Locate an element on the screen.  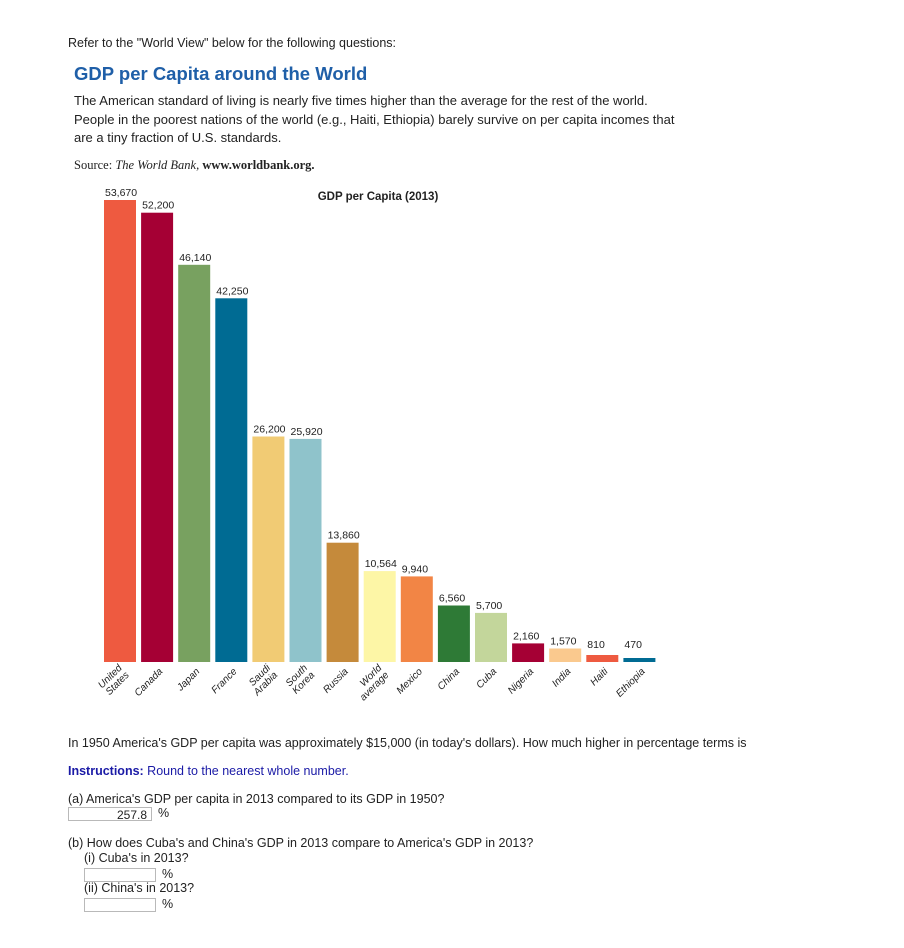
category-label-canada: Canada is located at coordinates (149, 682).